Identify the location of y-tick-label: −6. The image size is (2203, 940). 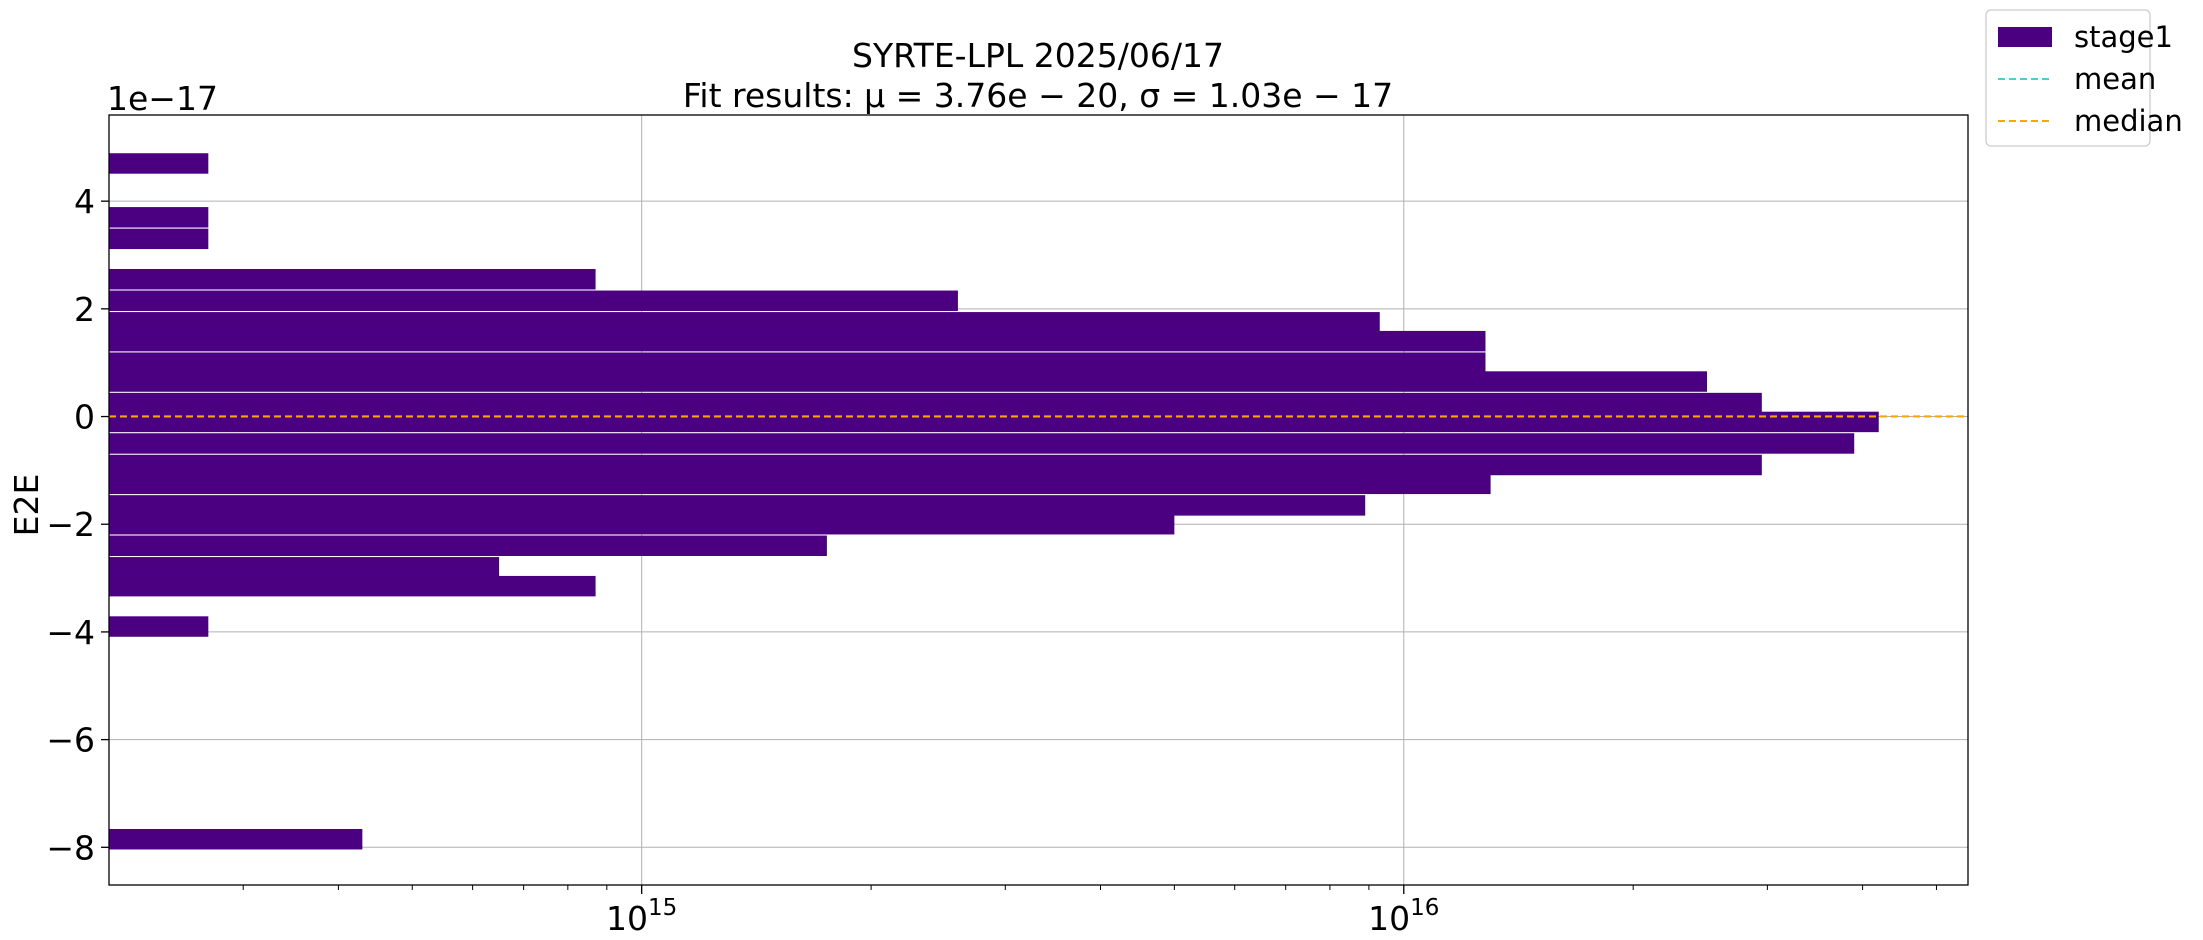
(70, 740).